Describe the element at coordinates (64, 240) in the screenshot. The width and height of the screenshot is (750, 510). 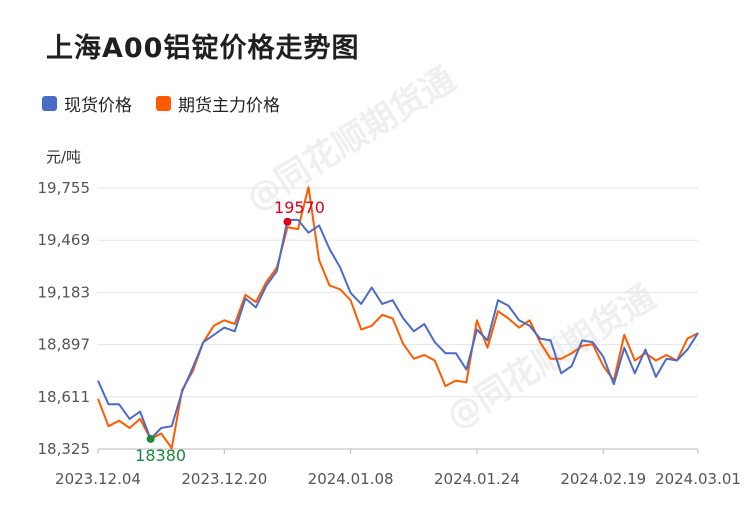
I see `y-tick-label: 19,469` at that location.